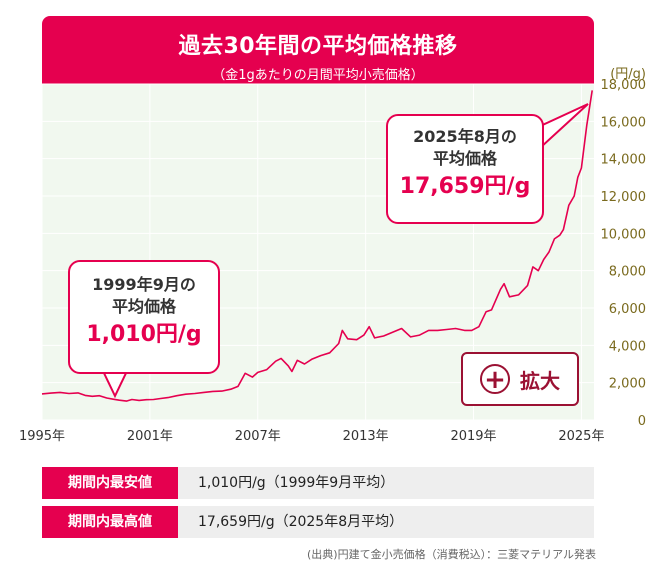 The image size is (666, 574). What do you see at coordinates (42, 436) in the screenshot?
I see `x-tick-label: 1995年` at bounding box center [42, 436].